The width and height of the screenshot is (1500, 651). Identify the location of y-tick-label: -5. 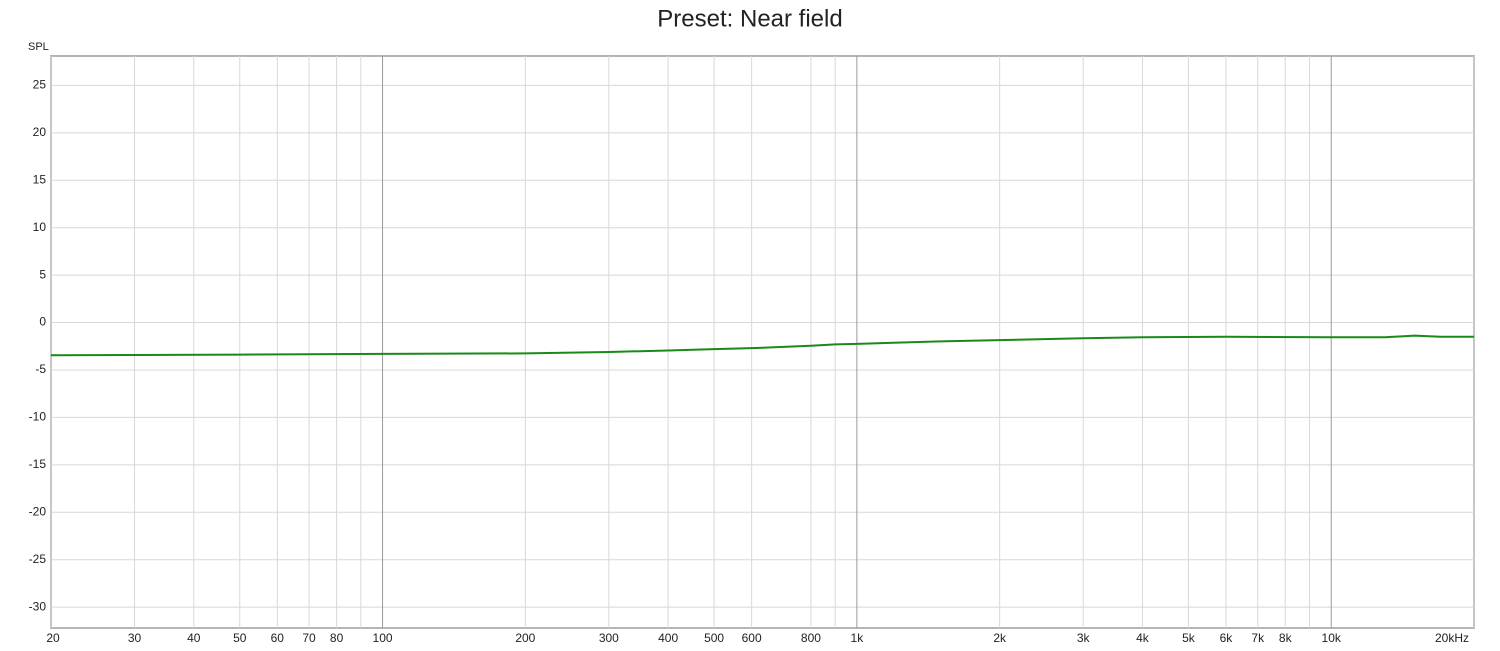
(40, 369).